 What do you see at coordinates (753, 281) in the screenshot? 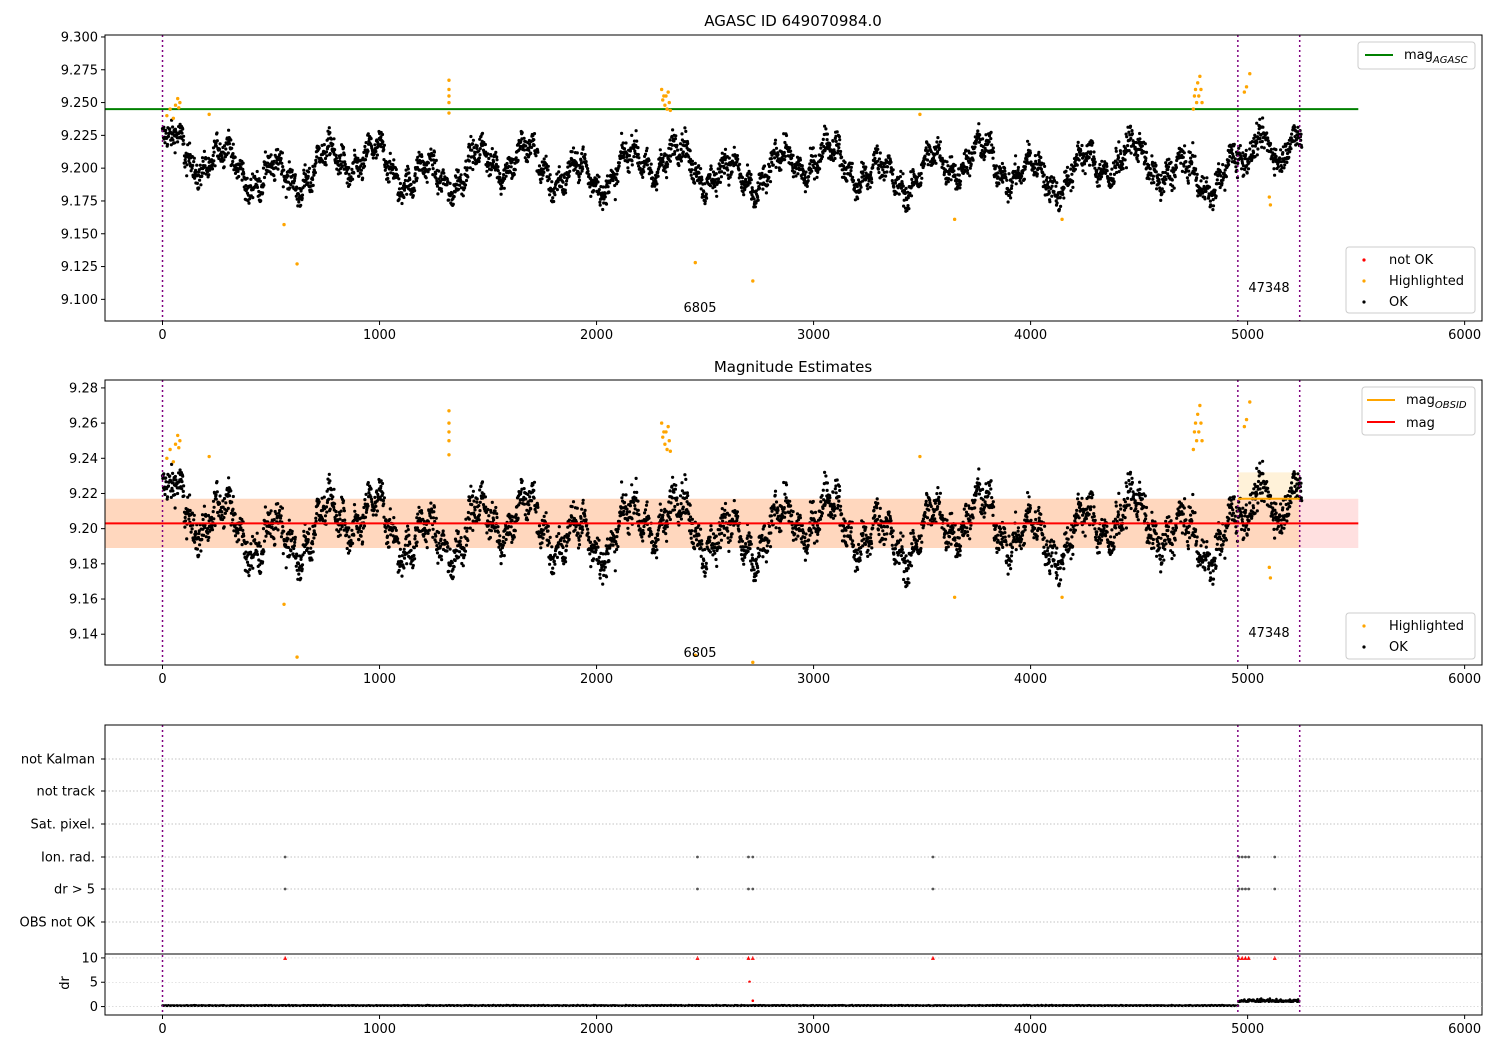
I see `highlighted-point` at bounding box center [753, 281].